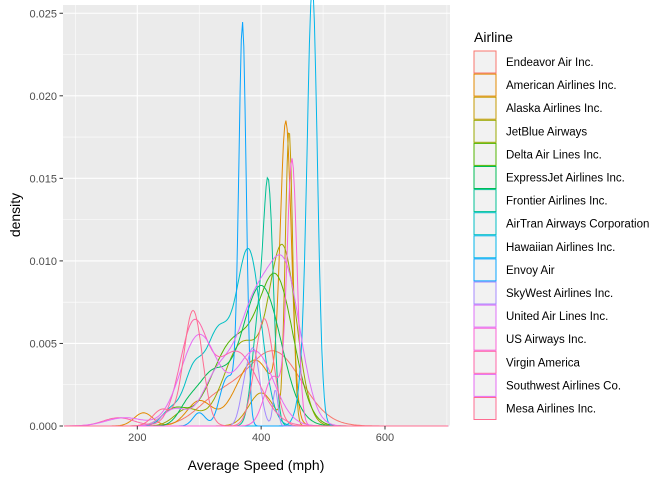 This screenshot has width=672, height=480. What do you see at coordinates (557, 202) in the screenshot?
I see `legend-label-7: Frontier Airlines Inc.` at bounding box center [557, 202].